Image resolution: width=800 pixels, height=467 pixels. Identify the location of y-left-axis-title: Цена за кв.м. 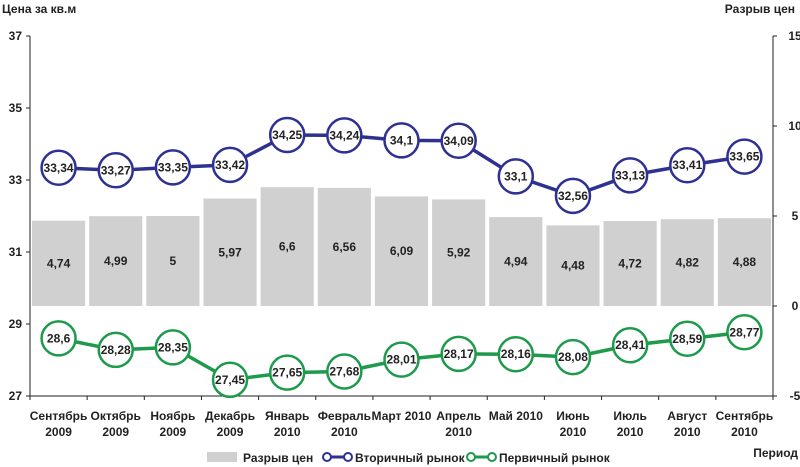
(39, 9).